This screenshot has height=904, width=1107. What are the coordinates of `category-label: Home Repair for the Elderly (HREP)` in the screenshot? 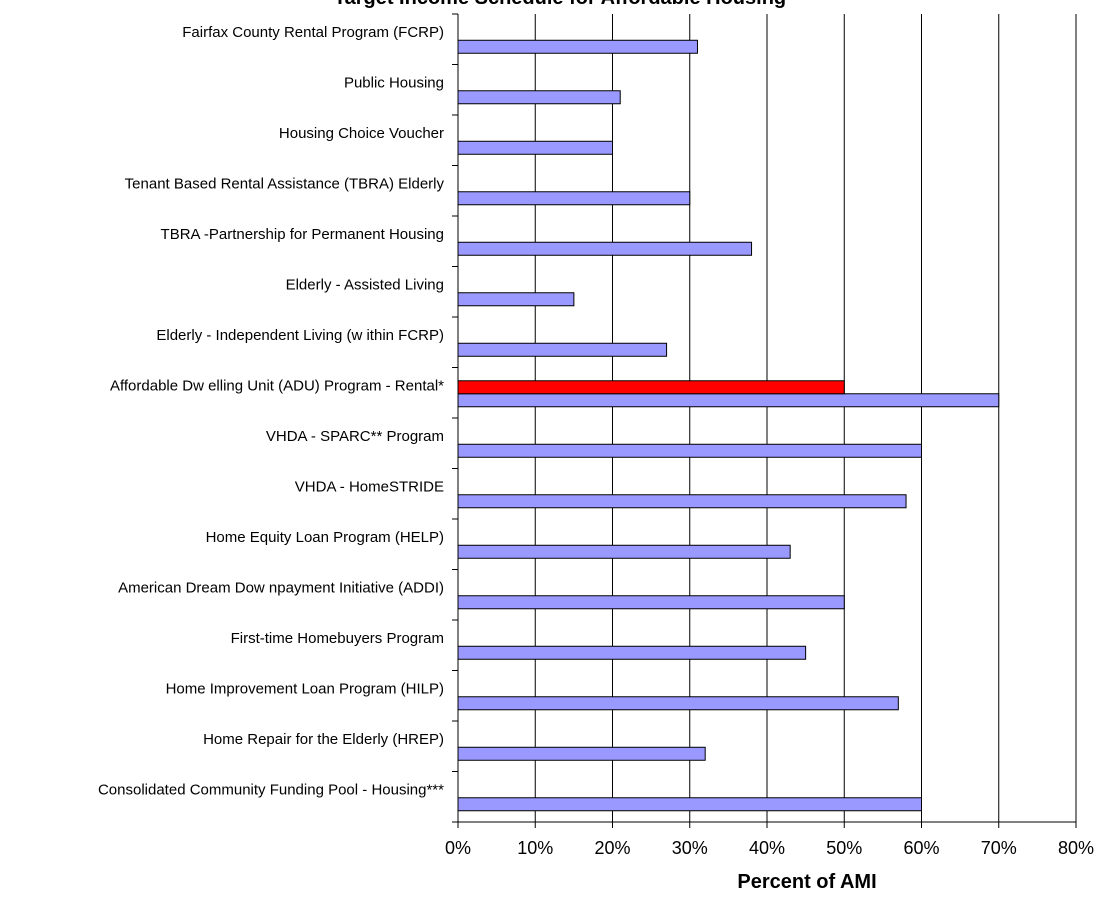 It's located at (323, 739).